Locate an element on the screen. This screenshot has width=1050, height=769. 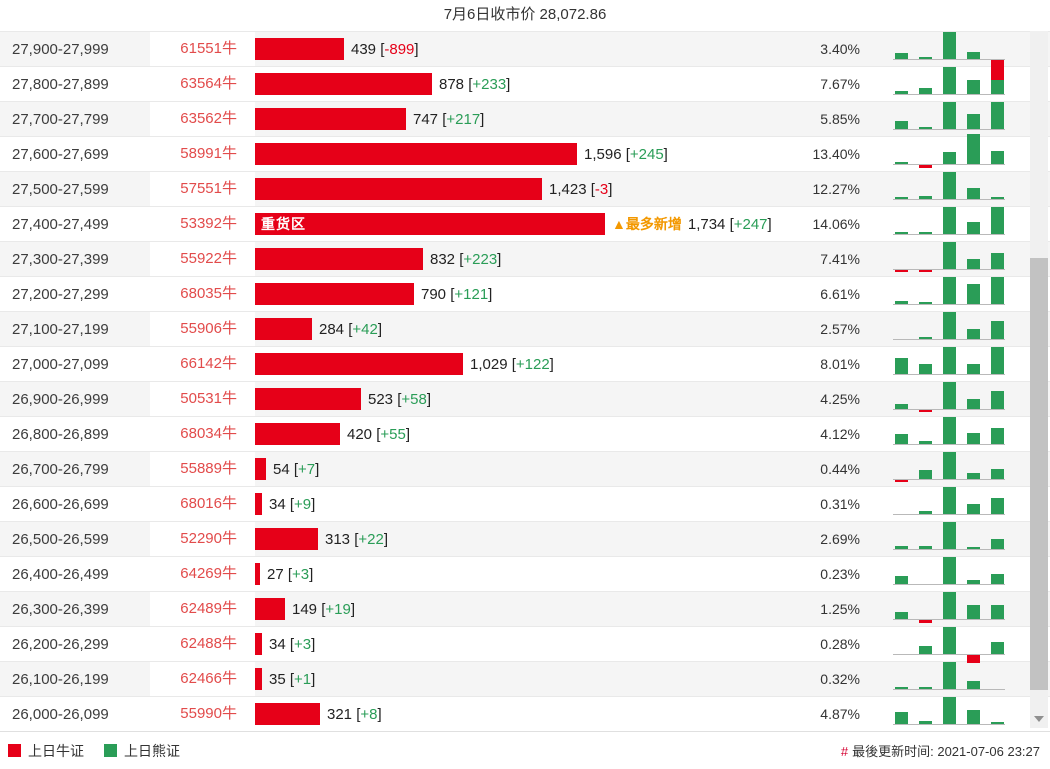
chart-title: 7月6日收市价 28,072.86 is located at coordinates (525, 14).